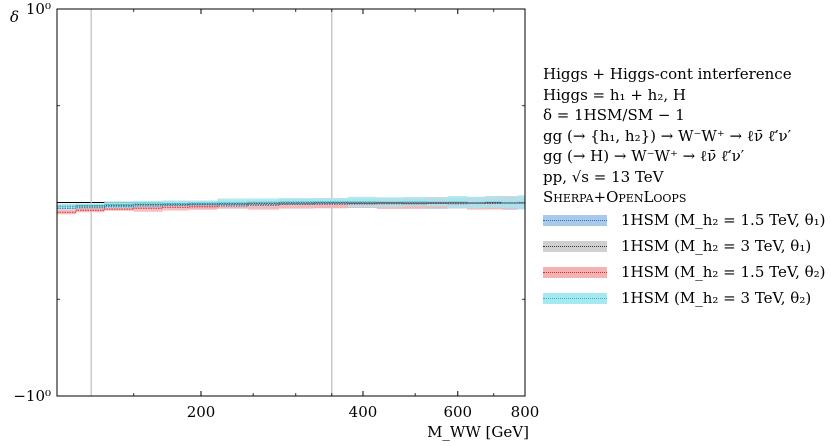 This screenshot has height=446, width=831. I want to click on legend-entry-1: 1HSM (M_h₂ = 1.5 TeV, θ₁), so click(685, 221).